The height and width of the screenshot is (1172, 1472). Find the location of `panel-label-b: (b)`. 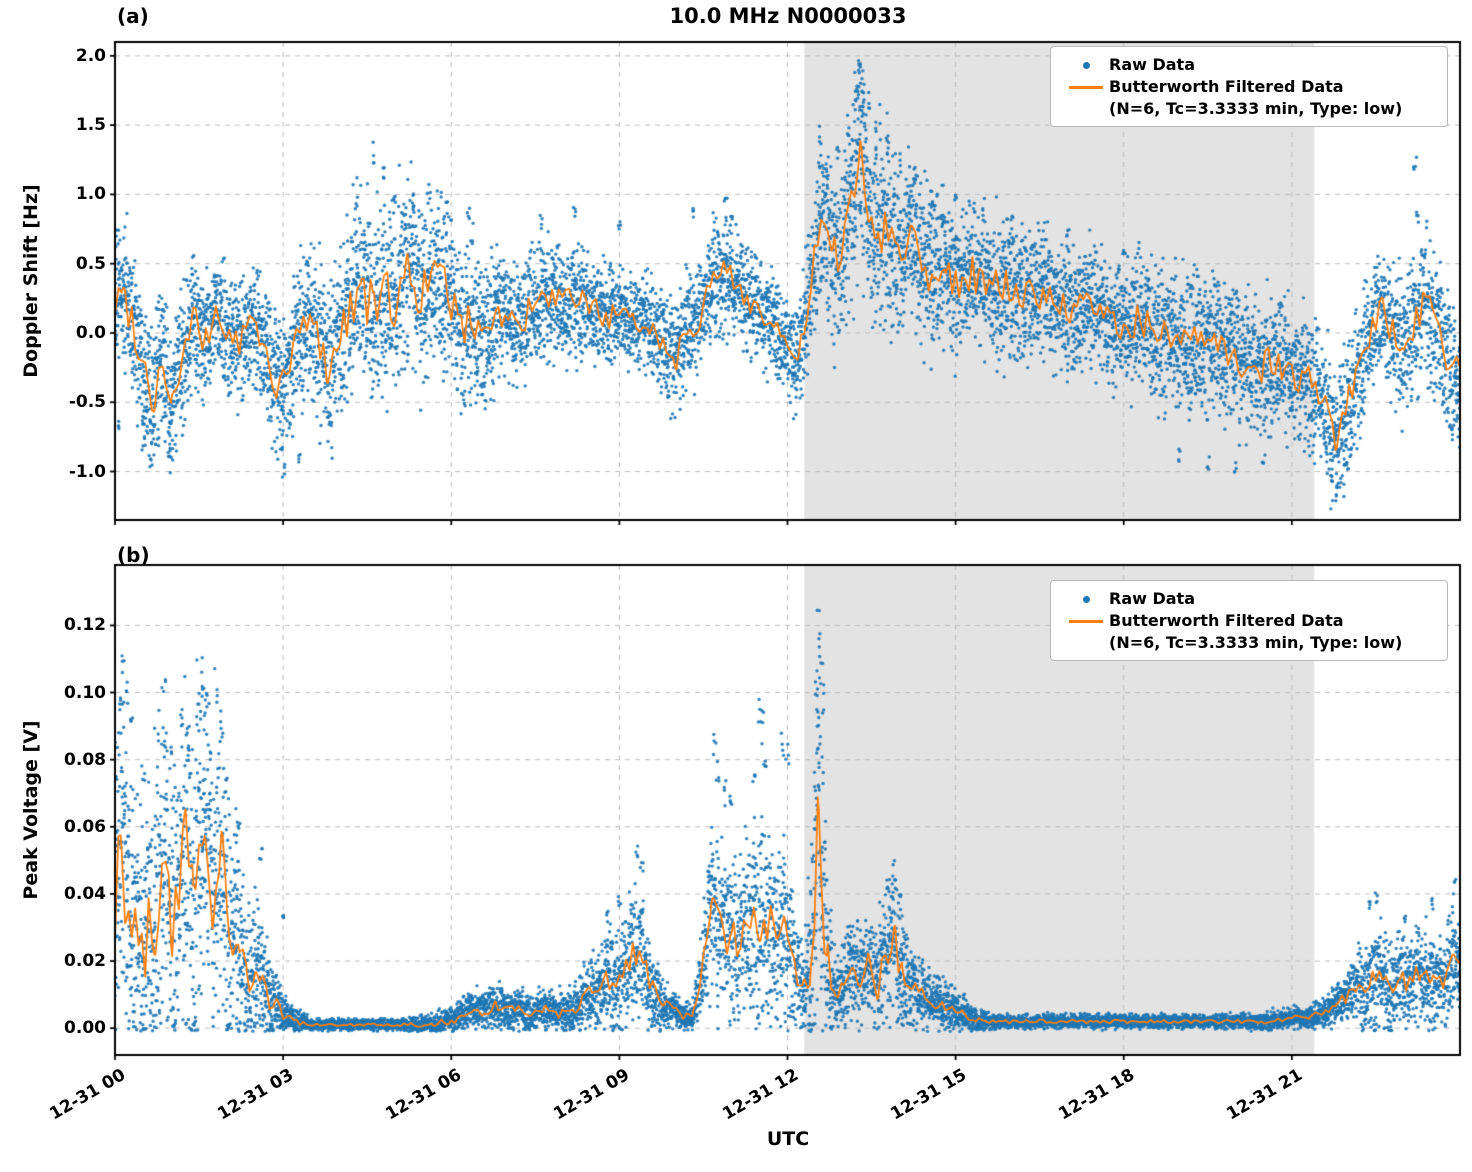

panel-label-b: (b) is located at coordinates (133, 555).